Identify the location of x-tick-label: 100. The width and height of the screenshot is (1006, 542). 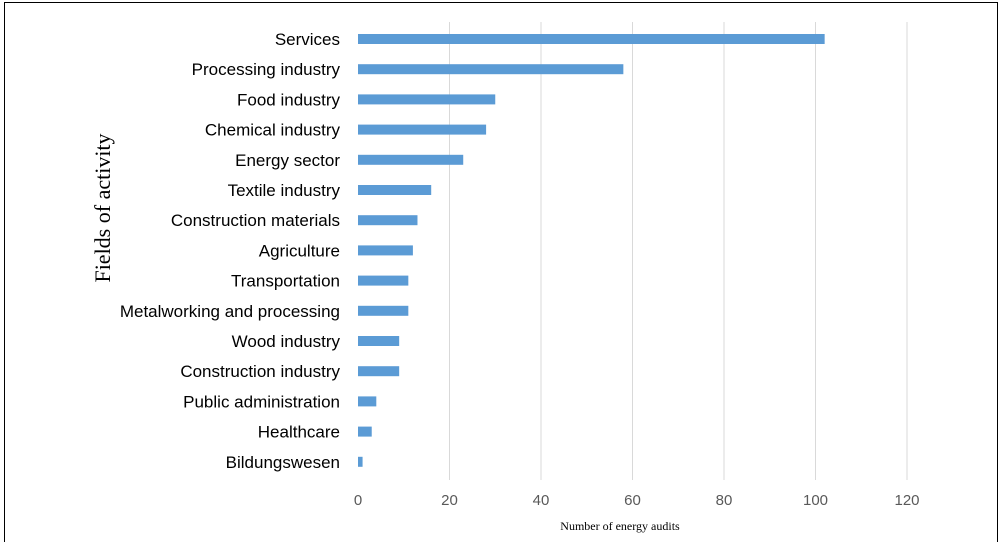
(815, 500).